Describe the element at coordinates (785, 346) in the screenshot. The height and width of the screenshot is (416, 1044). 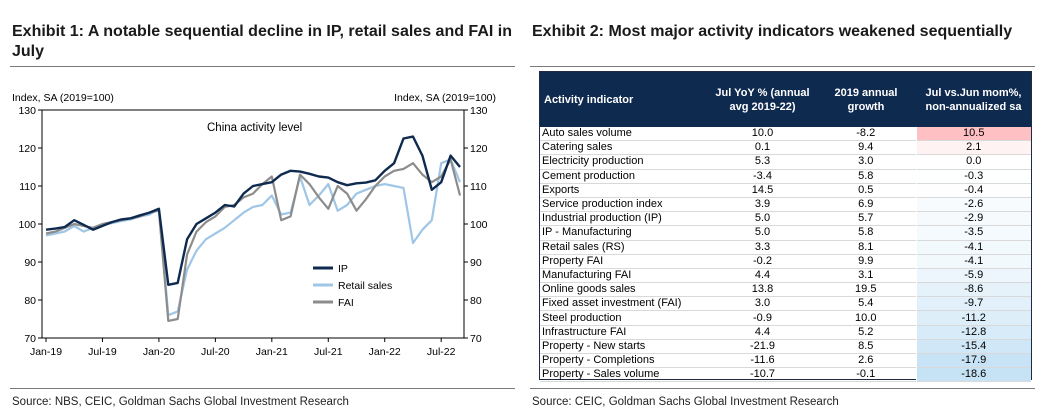
I see `table-row: Property - New starts -21.9 8.5 -15.4` at that location.